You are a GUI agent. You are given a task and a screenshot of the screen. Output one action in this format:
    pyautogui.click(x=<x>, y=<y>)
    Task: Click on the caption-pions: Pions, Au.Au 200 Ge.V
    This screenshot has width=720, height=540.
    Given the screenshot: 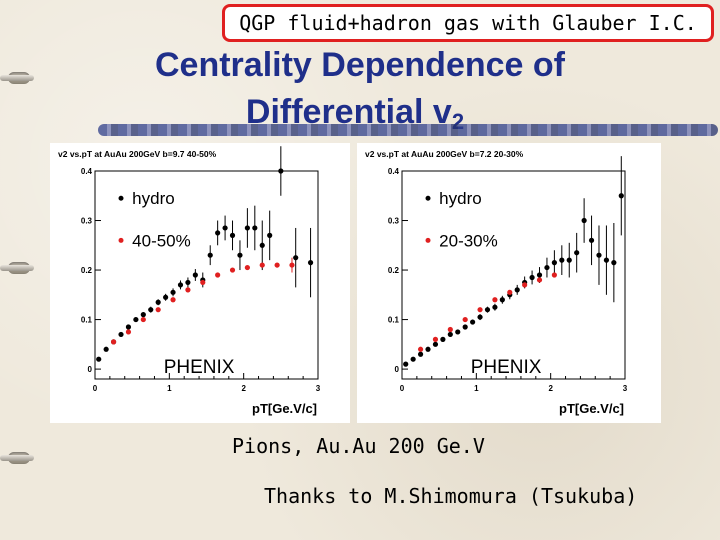 What is the action you would take?
    pyautogui.click(x=358, y=446)
    